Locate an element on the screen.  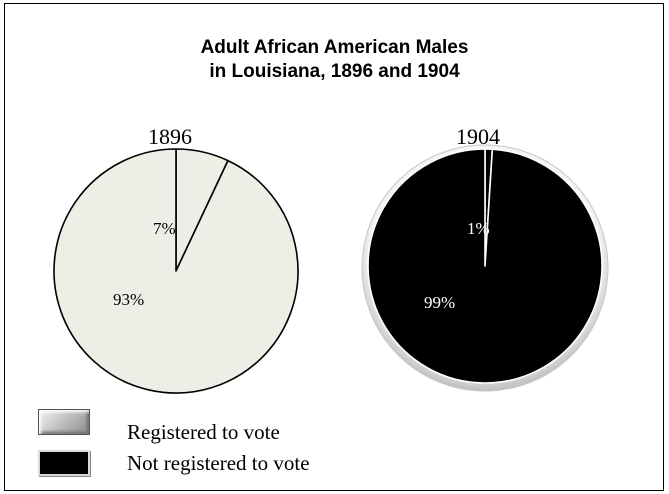
pie-1896-label-registered: 7% is located at coordinates (164, 228).